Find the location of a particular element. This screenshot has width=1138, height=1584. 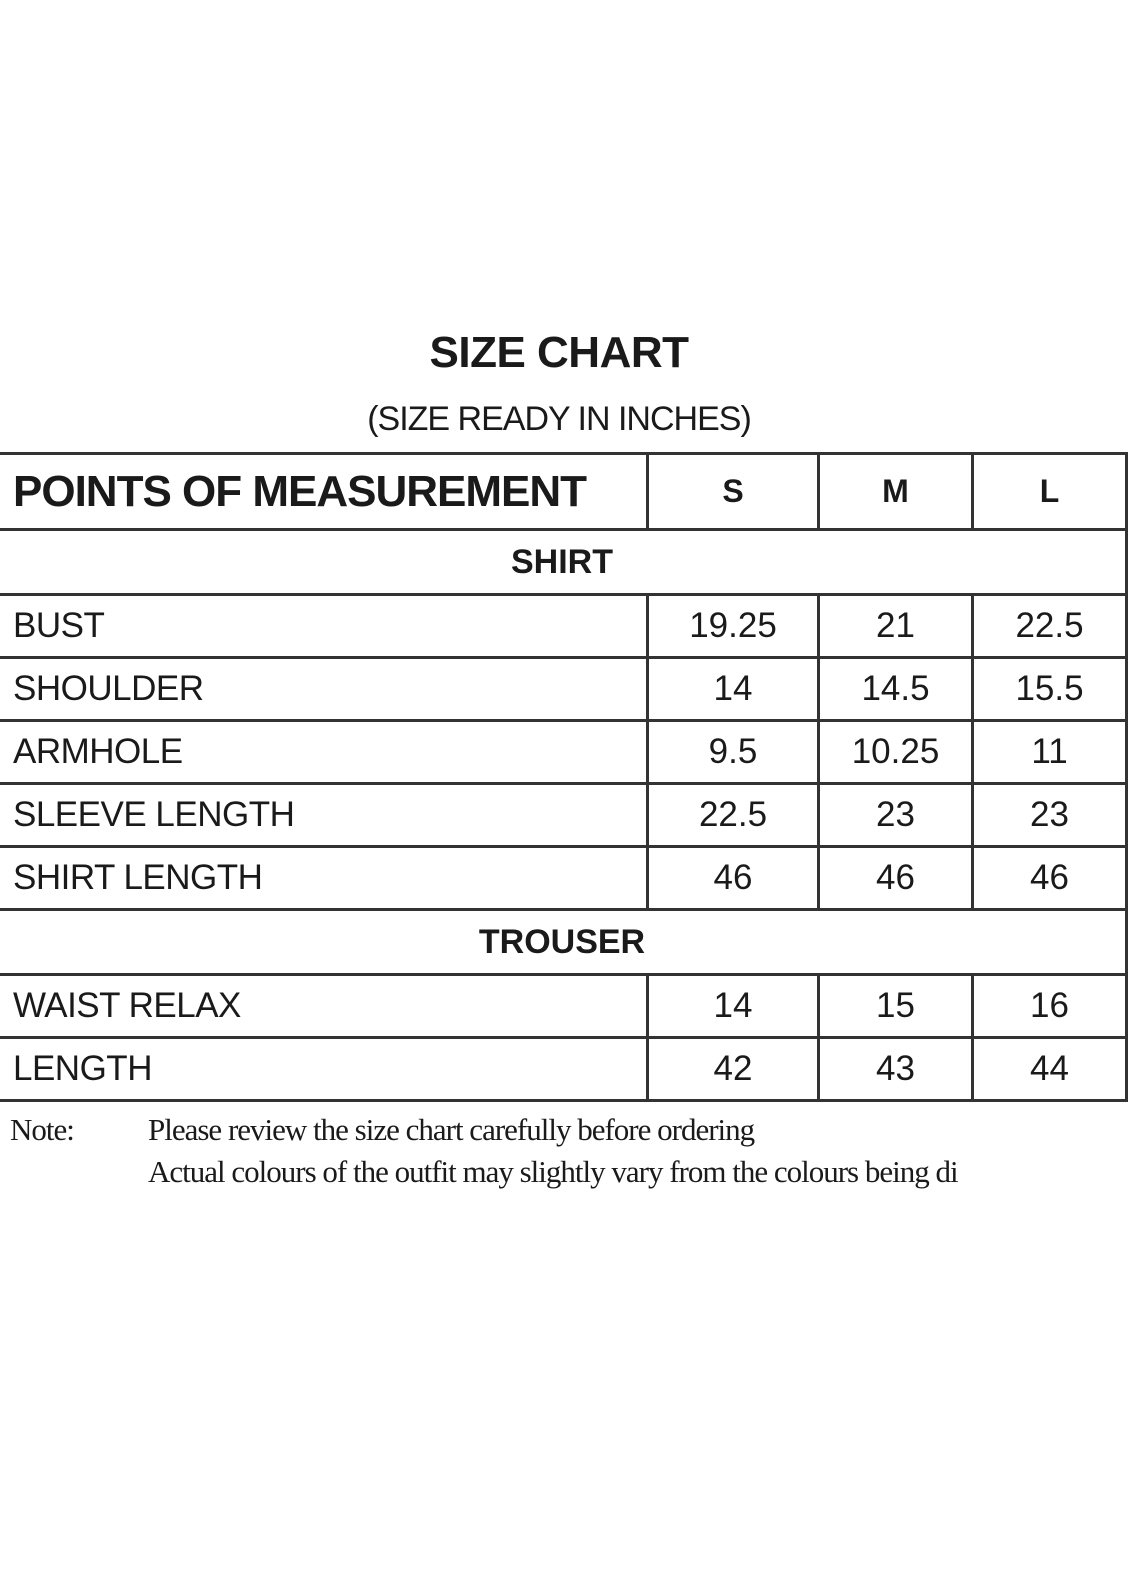

measurement-label: BUST is located at coordinates (324, 626).